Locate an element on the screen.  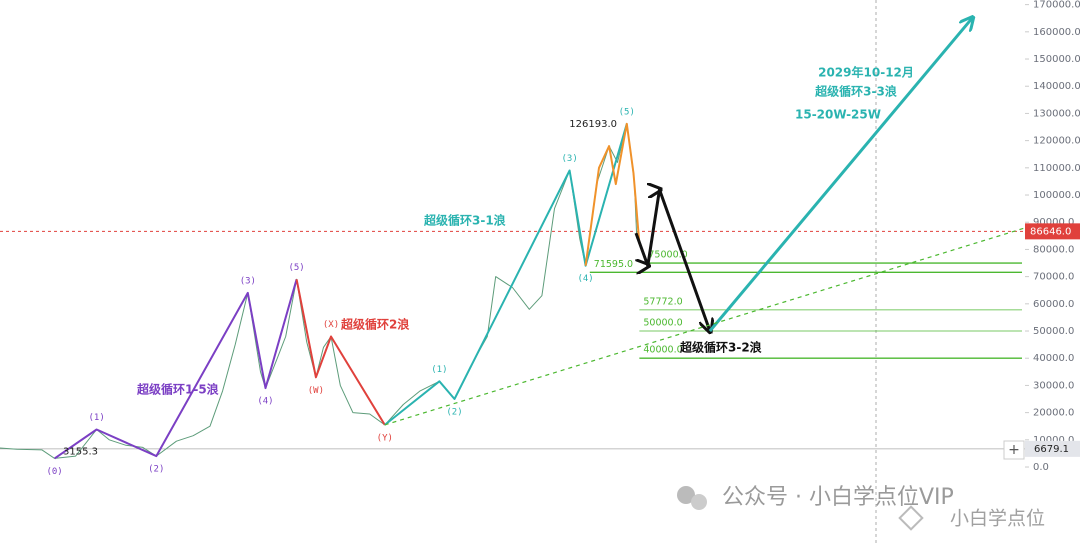
y-tick-label: 140000.0 is located at coordinates (1056, 86).